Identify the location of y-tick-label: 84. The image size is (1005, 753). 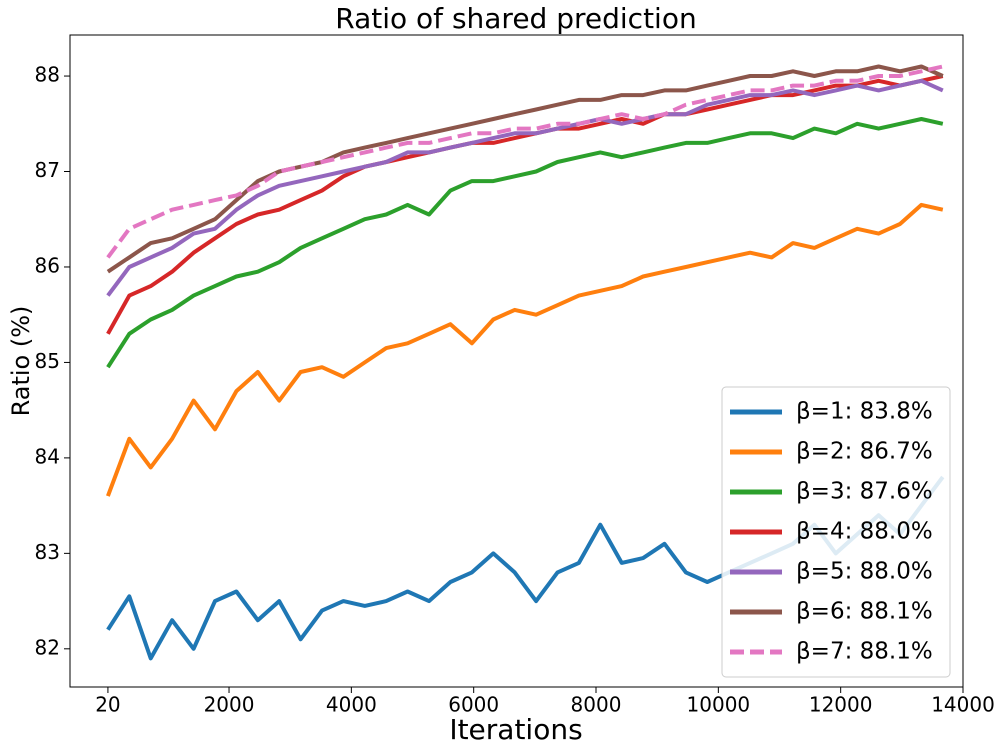
(47, 456).